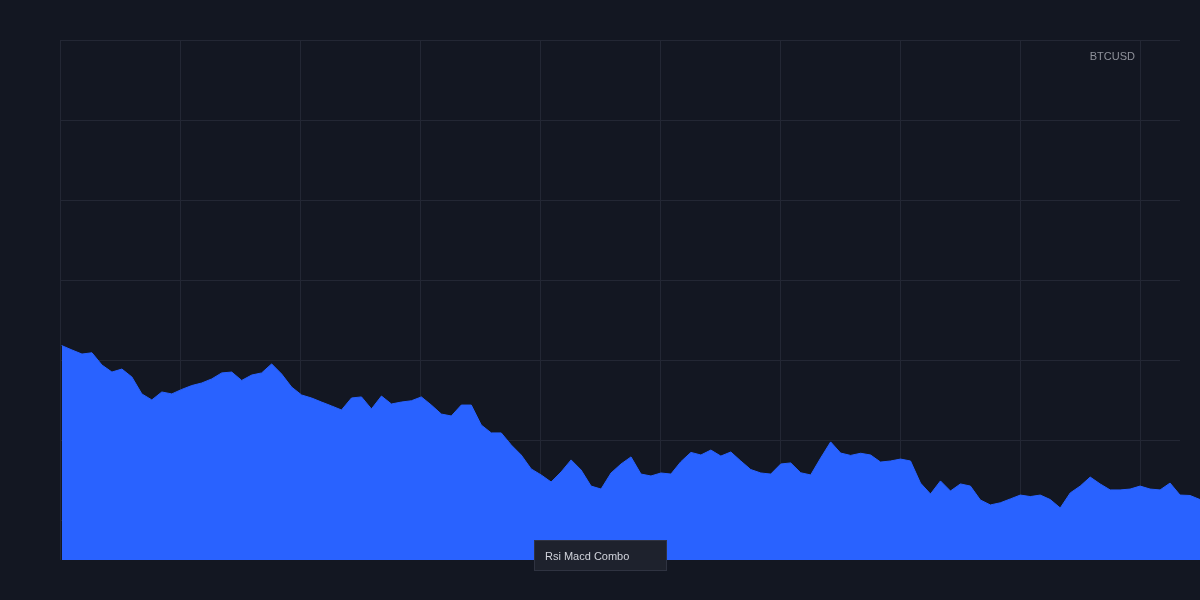 This screenshot has height=600, width=1200. I want to click on annotation: Rsi Macd Combo, so click(587, 555).